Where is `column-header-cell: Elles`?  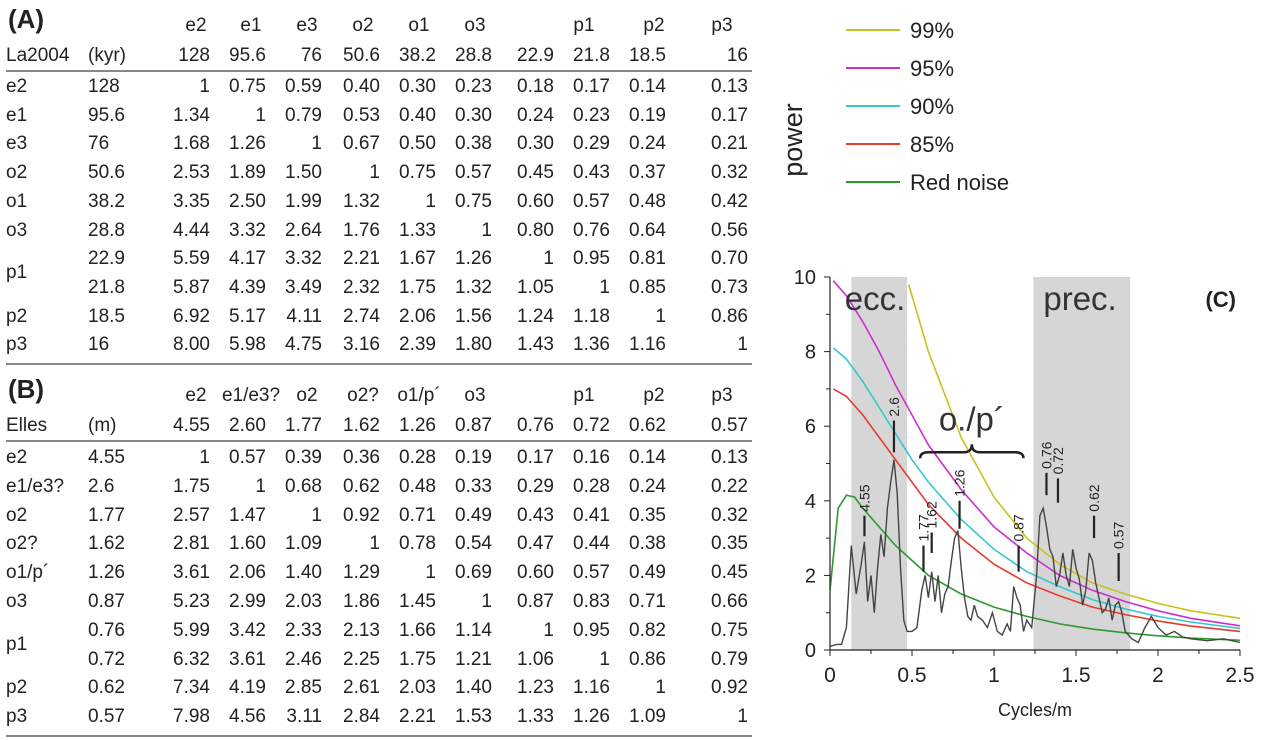 column-header-cell: Elles is located at coordinates (27, 425).